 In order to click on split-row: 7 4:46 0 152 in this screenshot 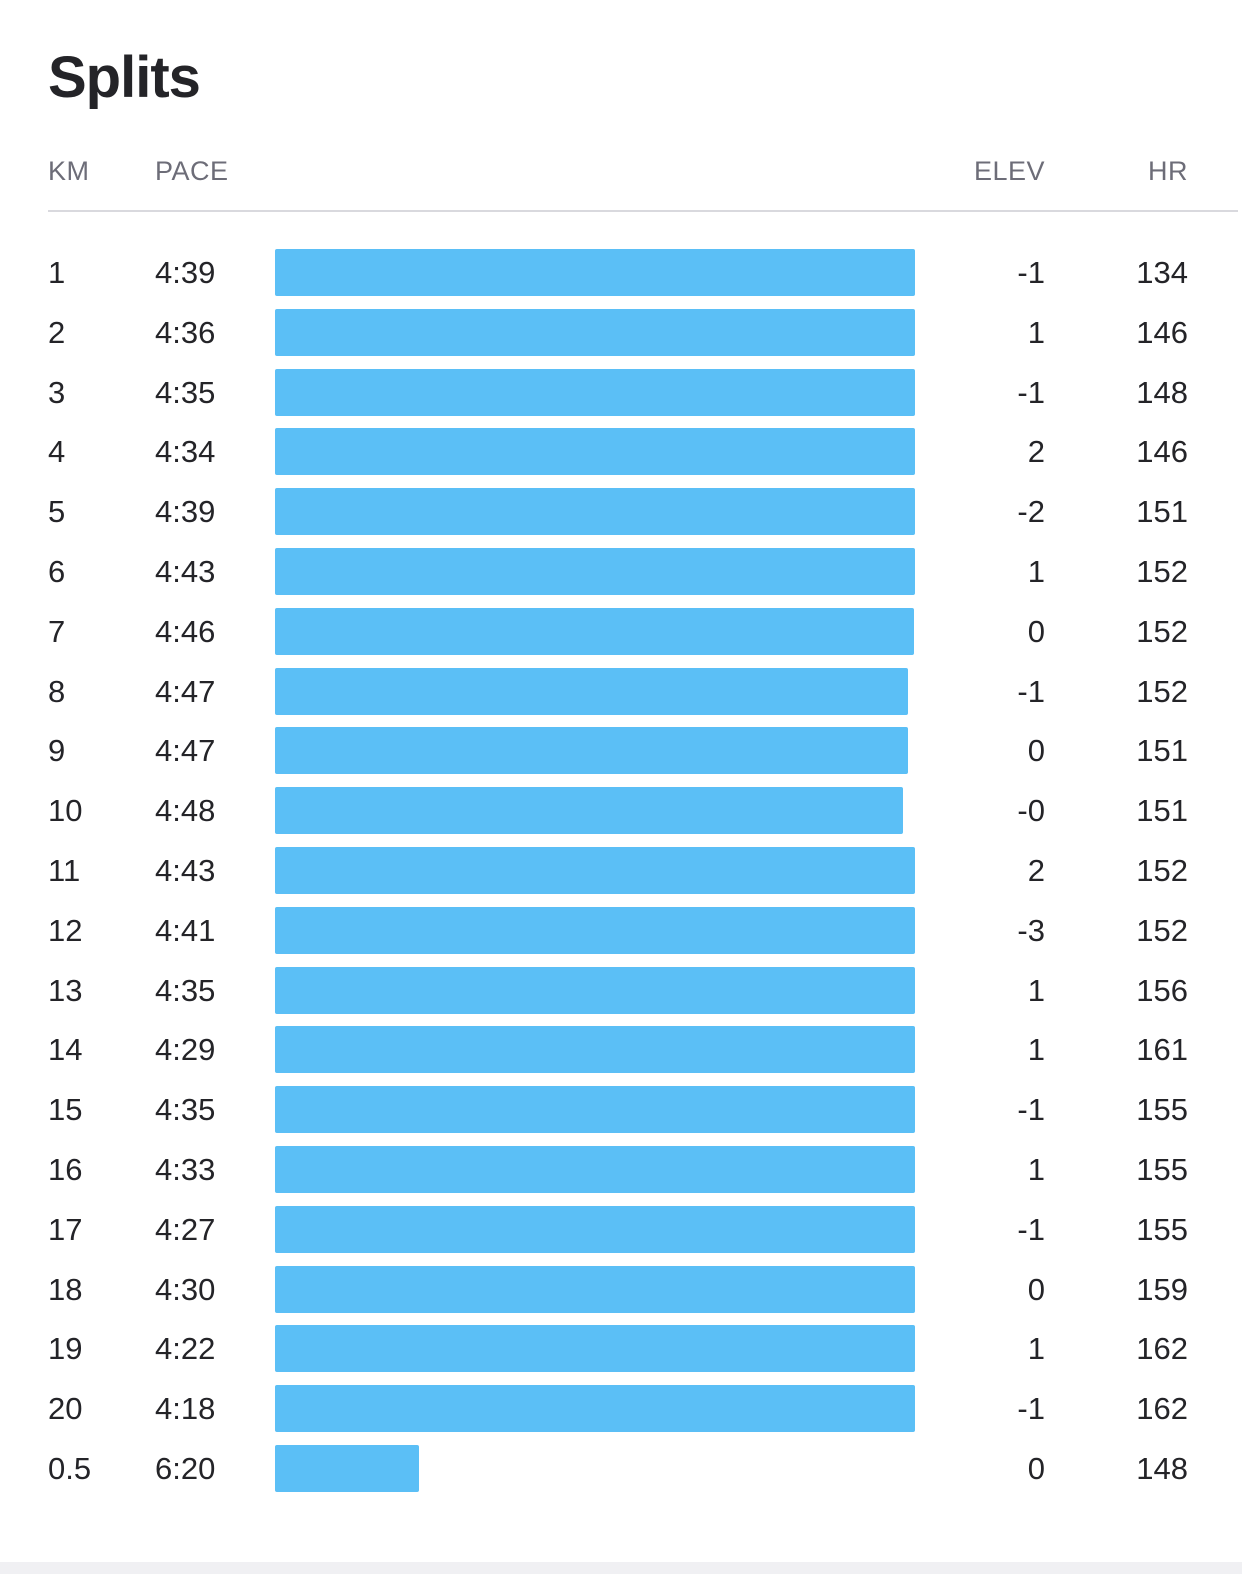, I will do `click(621, 632)`.